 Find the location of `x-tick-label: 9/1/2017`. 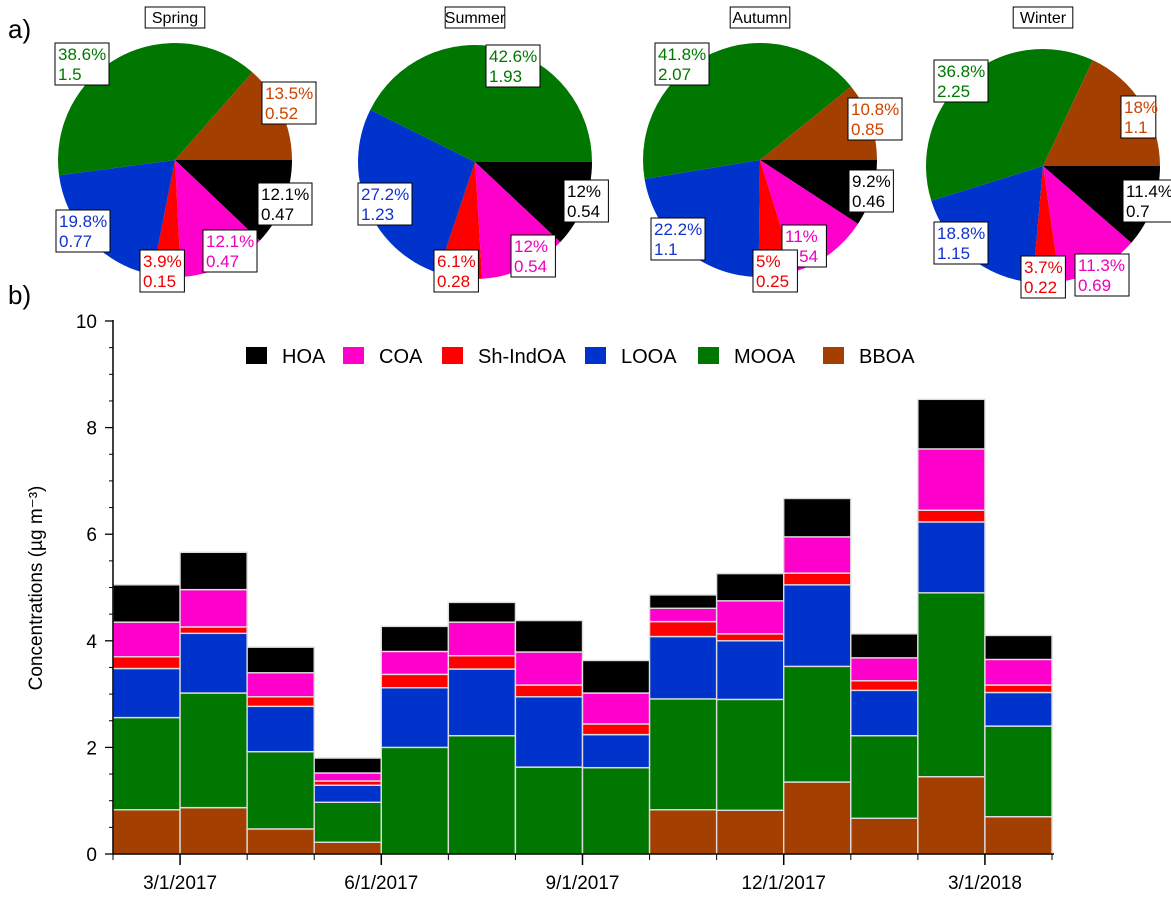

x-tick-label: 9/1/2017 is located at coordinates (583, 883).